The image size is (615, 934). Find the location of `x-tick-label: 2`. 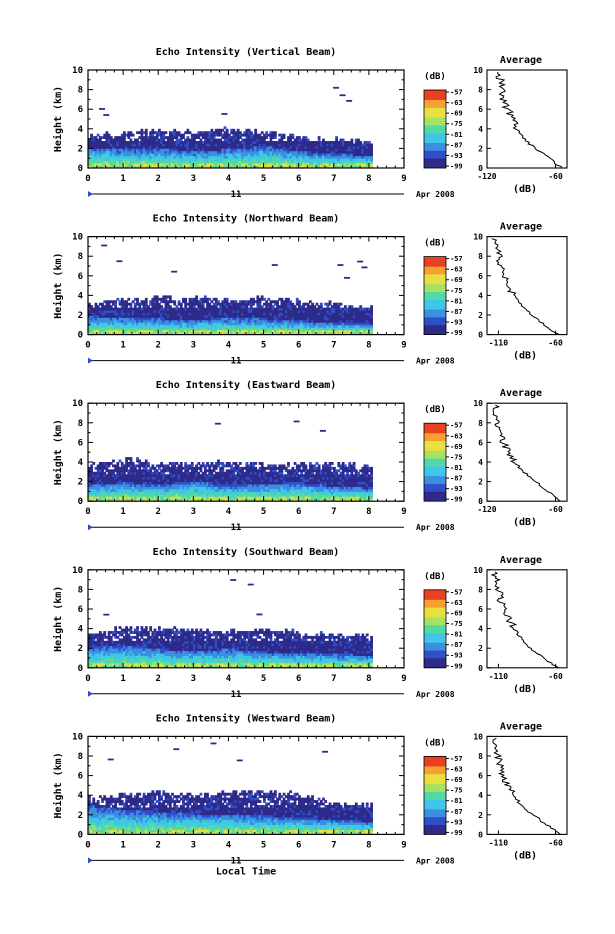

x-tick-label: 2 is located at coordinates (158, 346).